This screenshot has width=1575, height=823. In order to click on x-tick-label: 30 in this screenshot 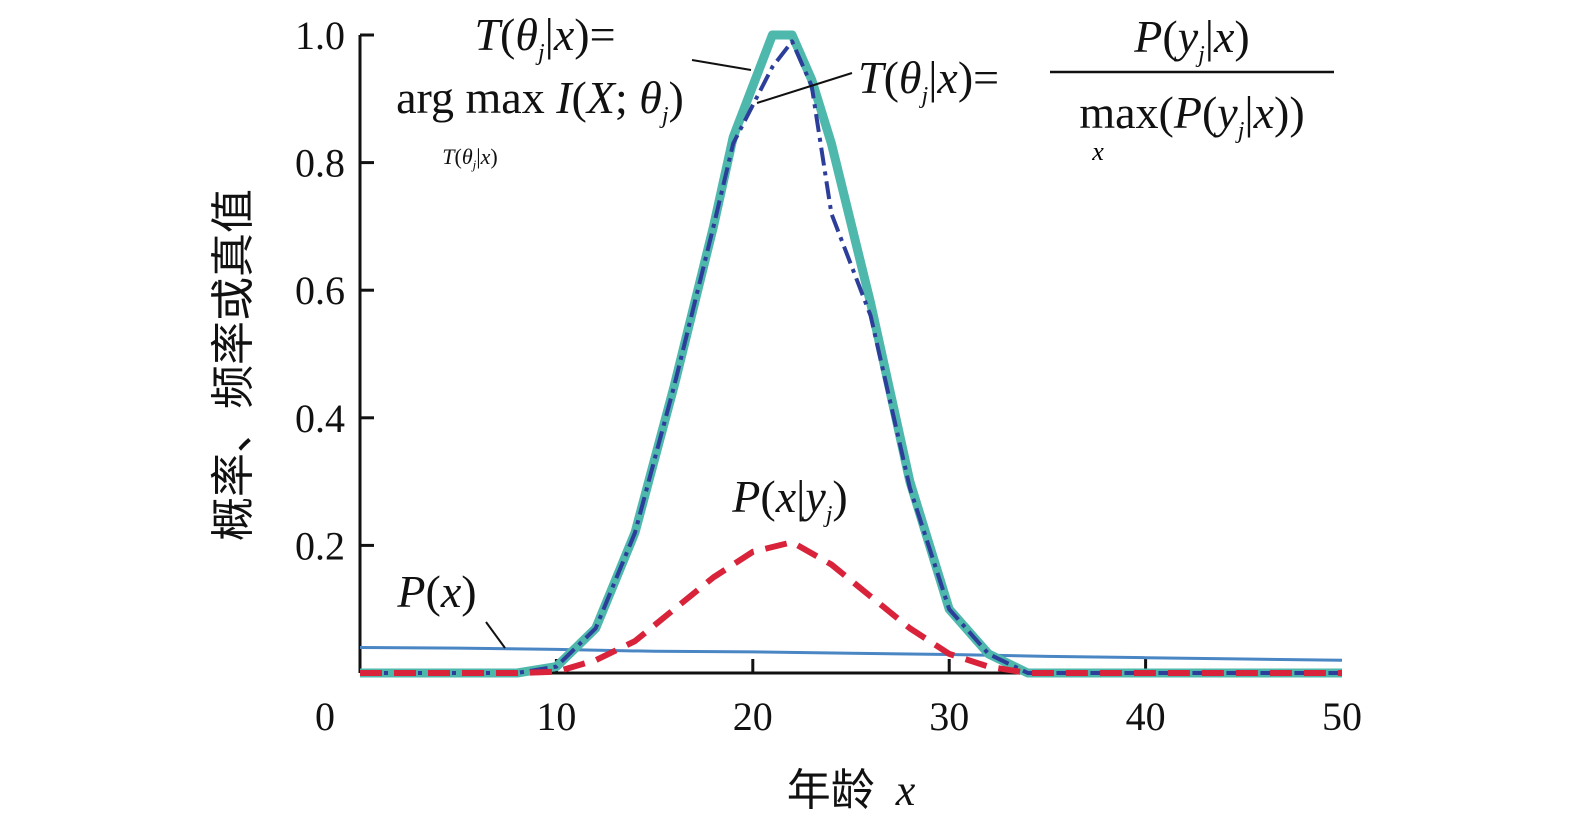, I will do `click(949, 716)`.